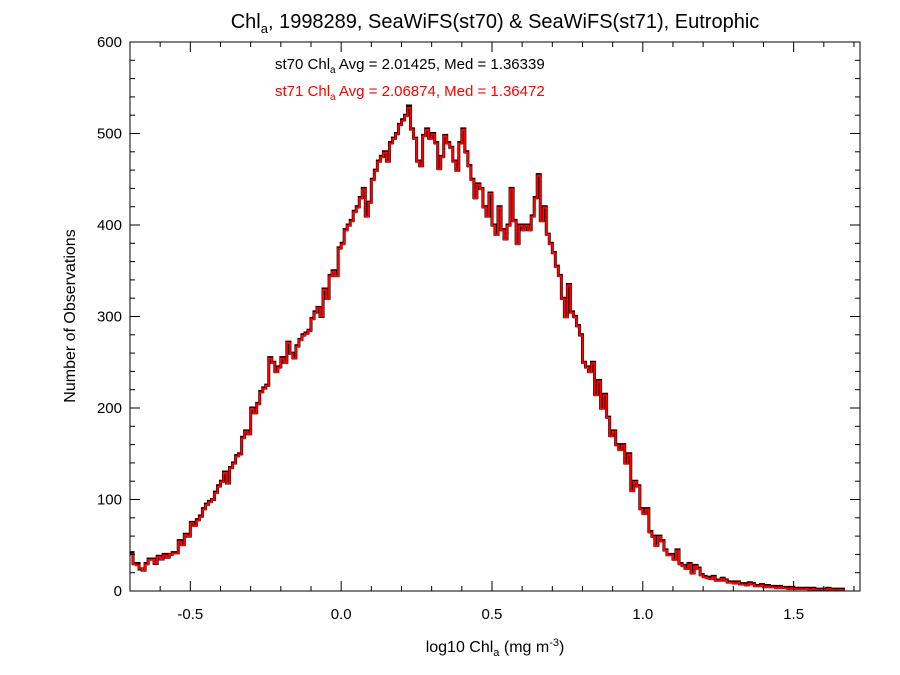 The width and height of the screenshot is (900, 675). Describe the element at coordinates (495, 648) in the screenshot. I see `x-axis-label: log10 Chla (mg m-3)` at that location.